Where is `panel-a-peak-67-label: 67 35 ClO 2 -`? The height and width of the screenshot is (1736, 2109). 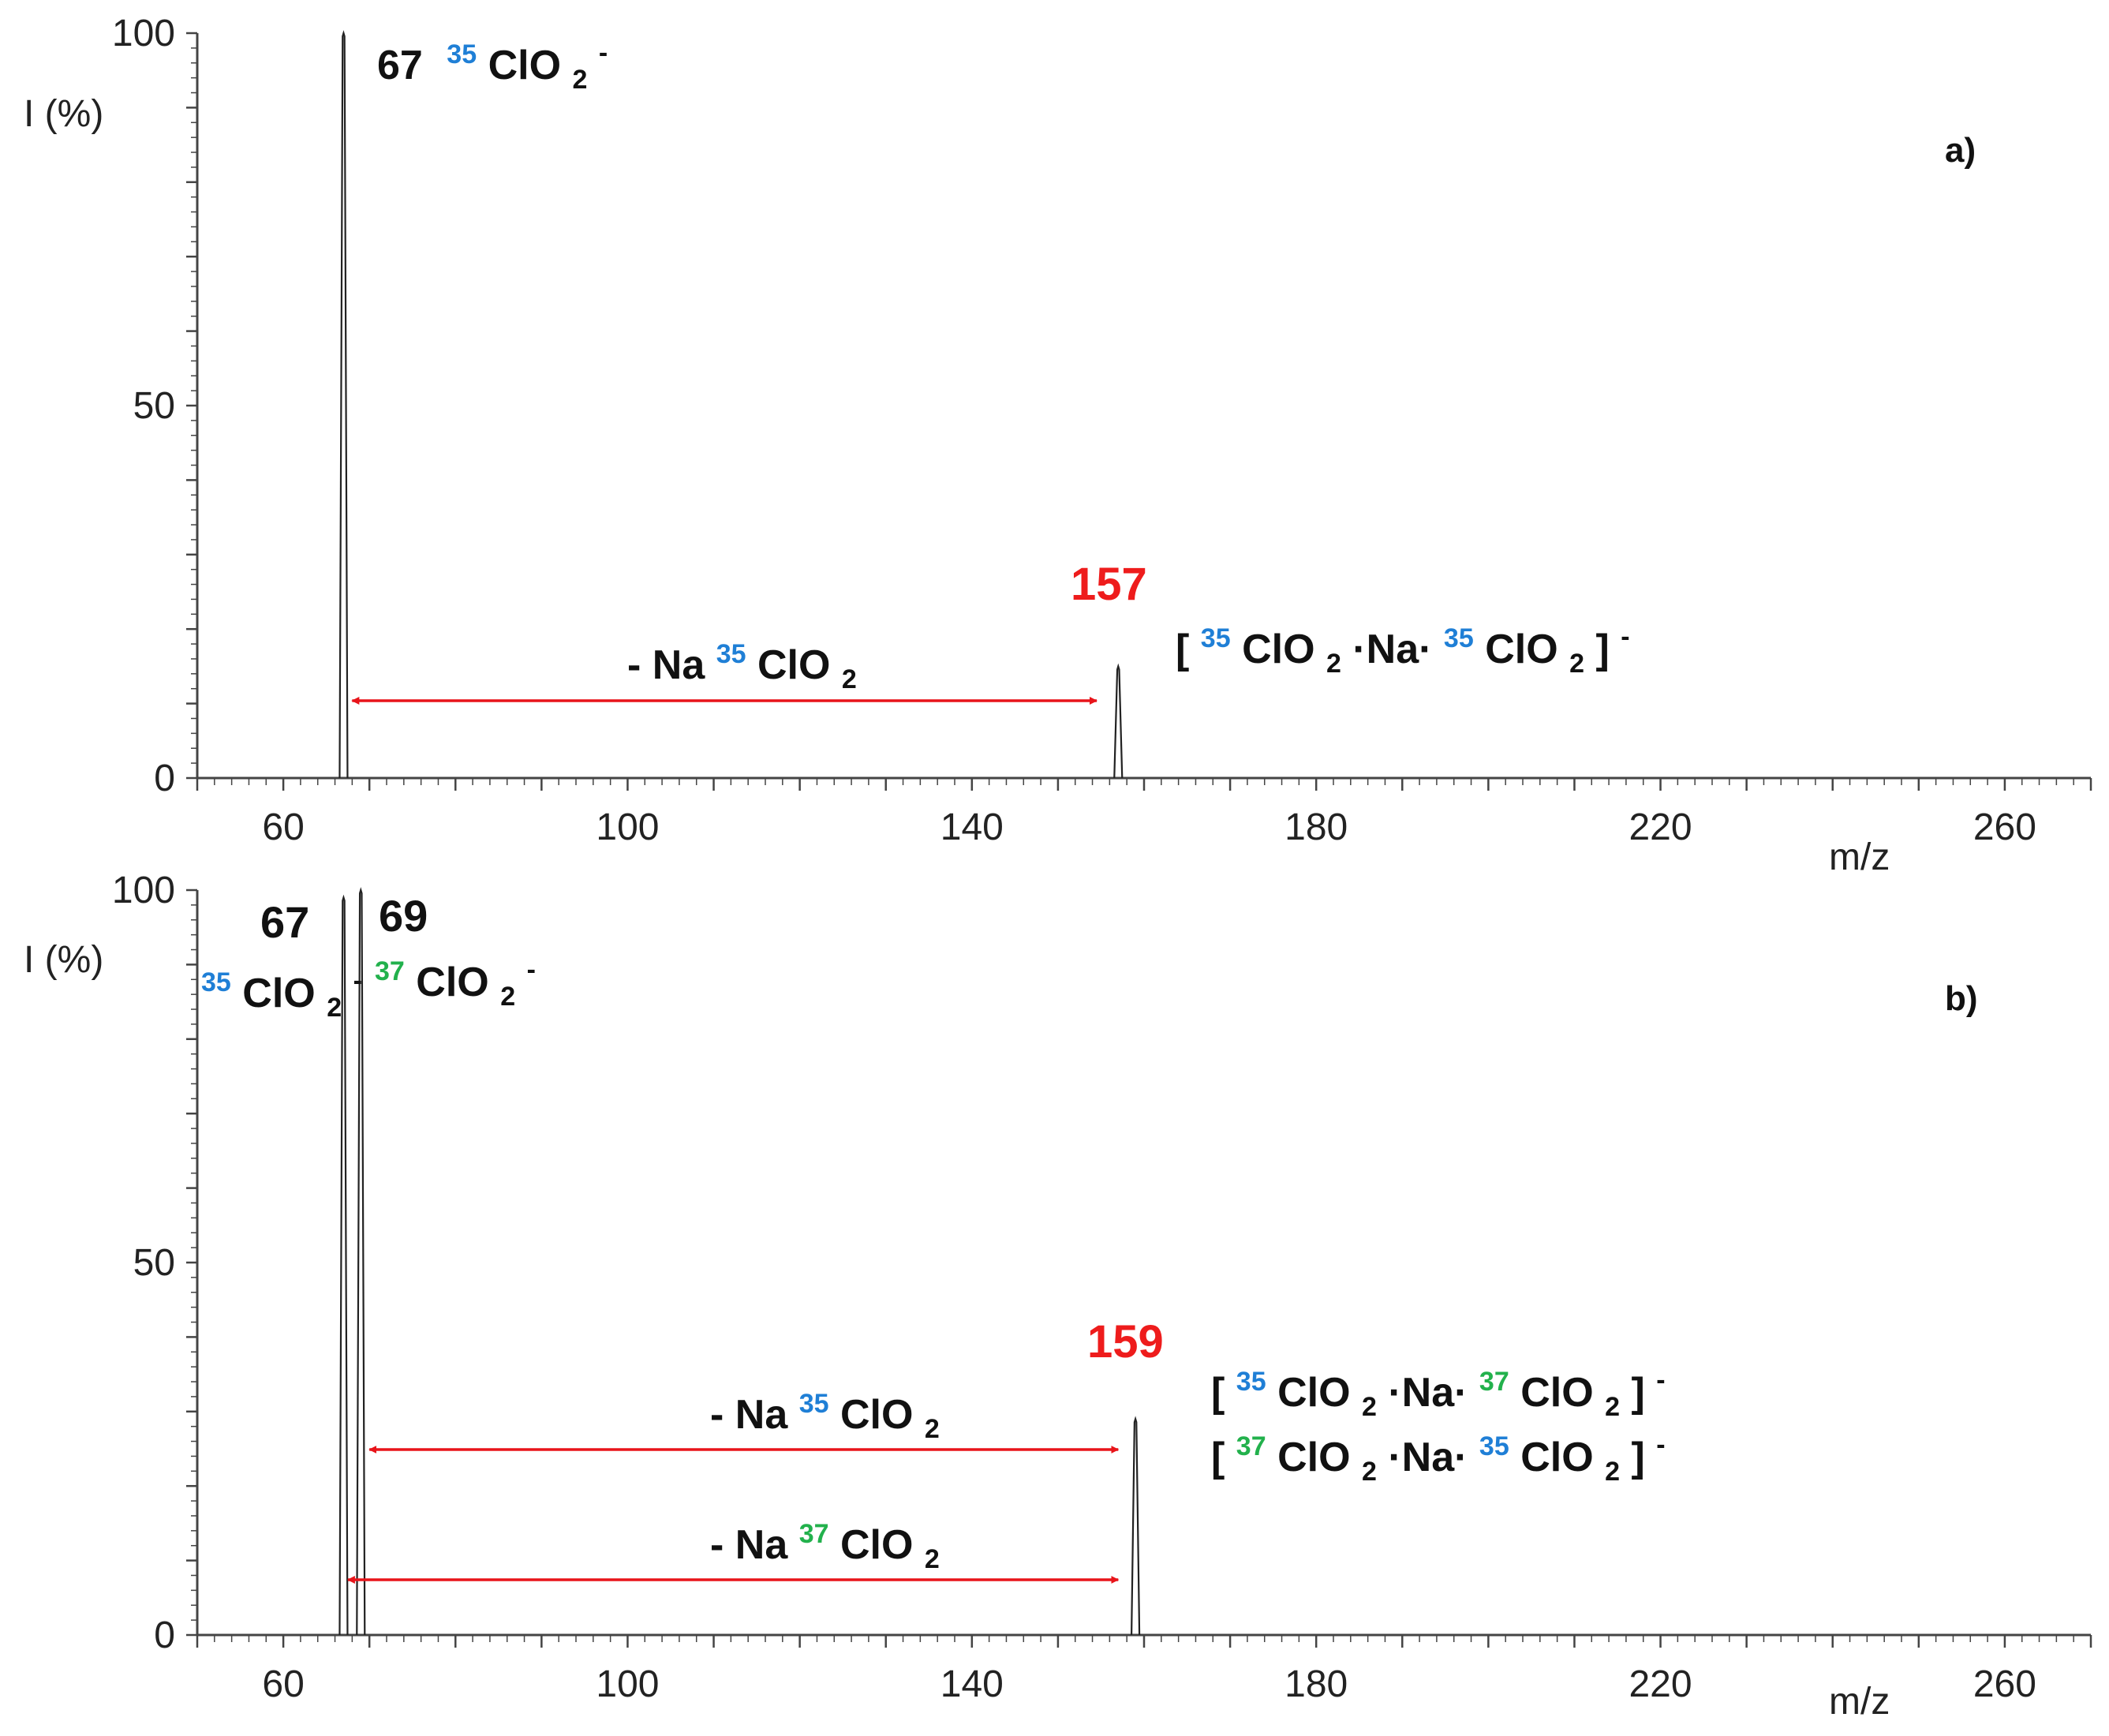 panel-a-peak-67-label: 67 35 ClO 2 - is located at coordinates (492, 62).